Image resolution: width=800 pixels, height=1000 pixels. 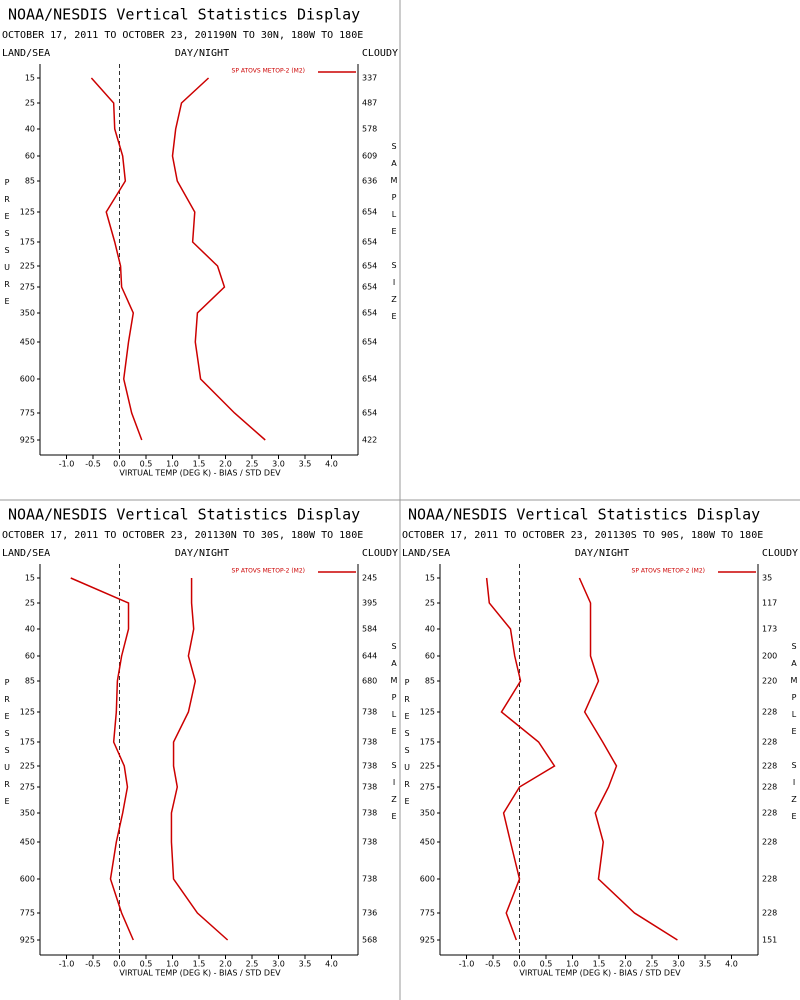 What do you see at coordinates (769, 681) in the screenshot?
I see `sample-size: 220` at bounding box center [769, 681].